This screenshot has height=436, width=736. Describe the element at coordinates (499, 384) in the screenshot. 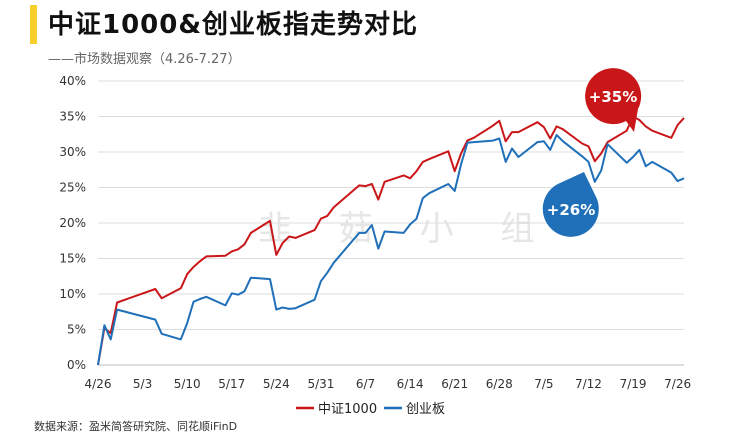

I see `x-tick-label: 6/28` at that location.